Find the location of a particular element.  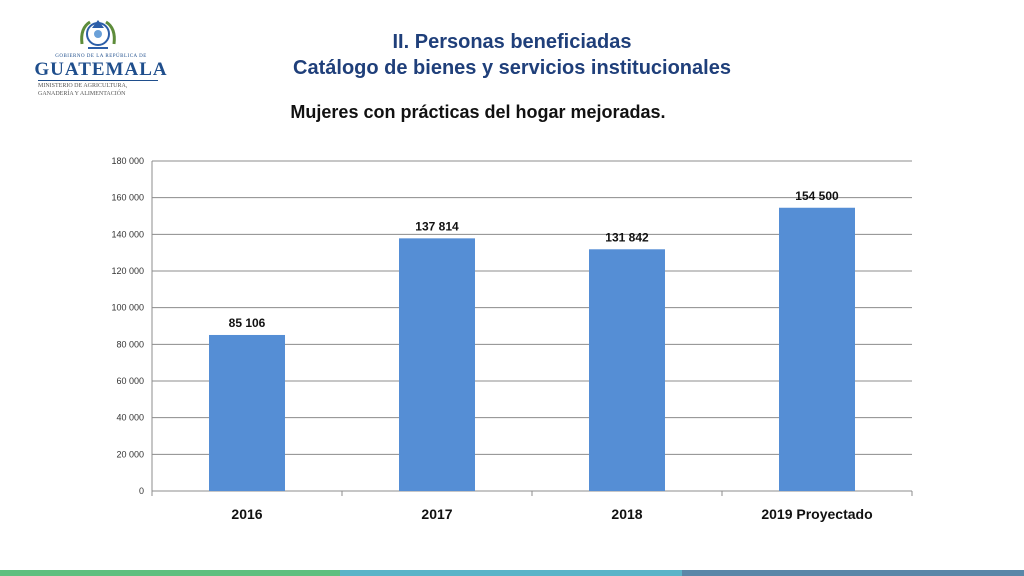

logo-subtitle-line2: GANADERÍA Y ALIMENTACIÓN is located at coordinates (82, 94).